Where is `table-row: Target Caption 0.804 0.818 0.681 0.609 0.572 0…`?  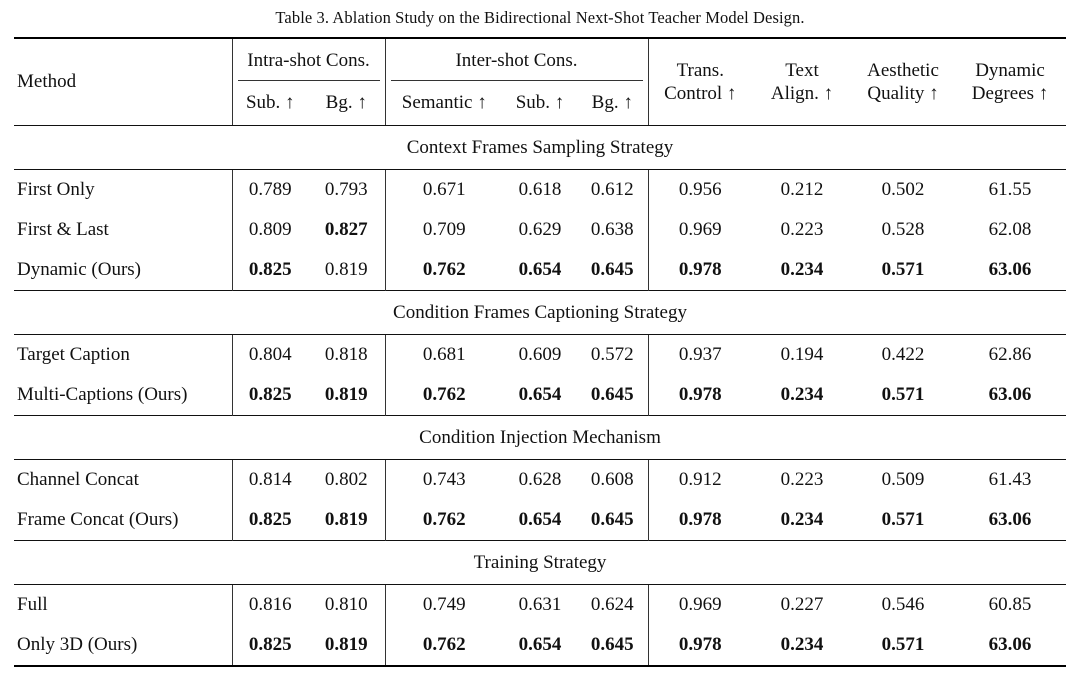 table-row: Target Caption 0.804 0.818 0.681 0.609 0.572 0… is located at coordinates (540, 354).